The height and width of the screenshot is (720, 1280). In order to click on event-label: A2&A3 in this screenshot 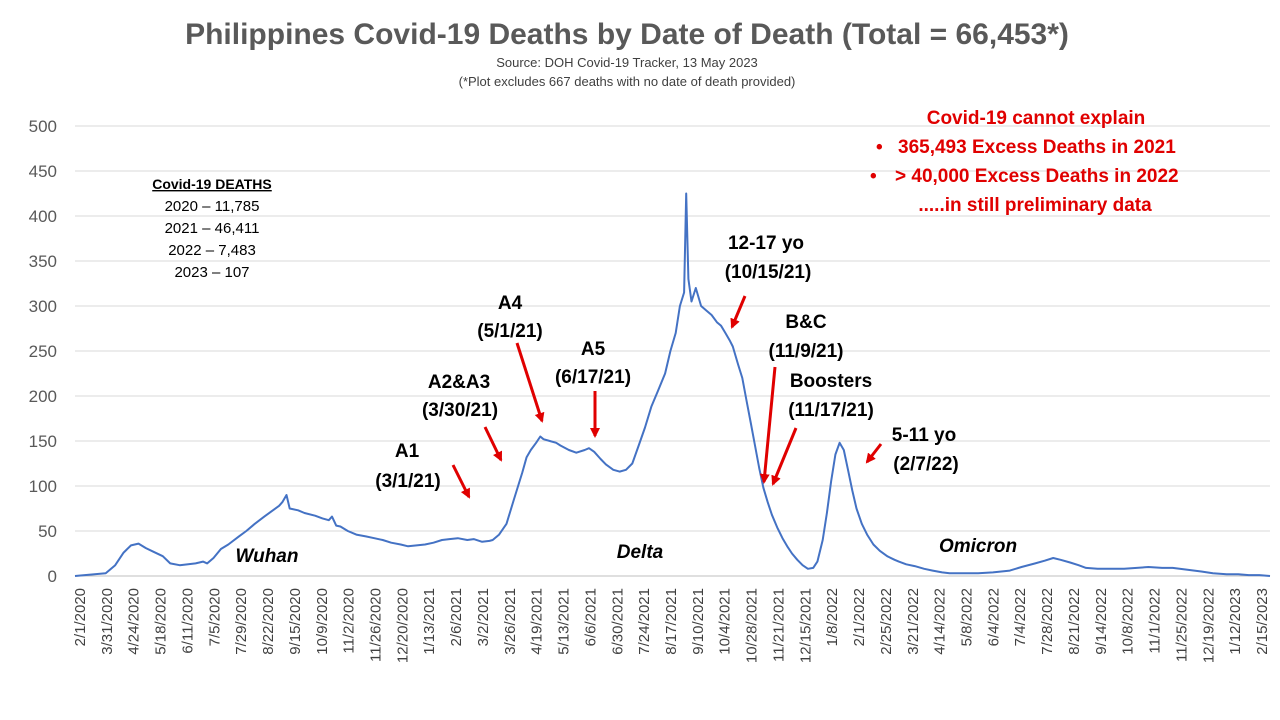, I will do `click(459, 382)`.